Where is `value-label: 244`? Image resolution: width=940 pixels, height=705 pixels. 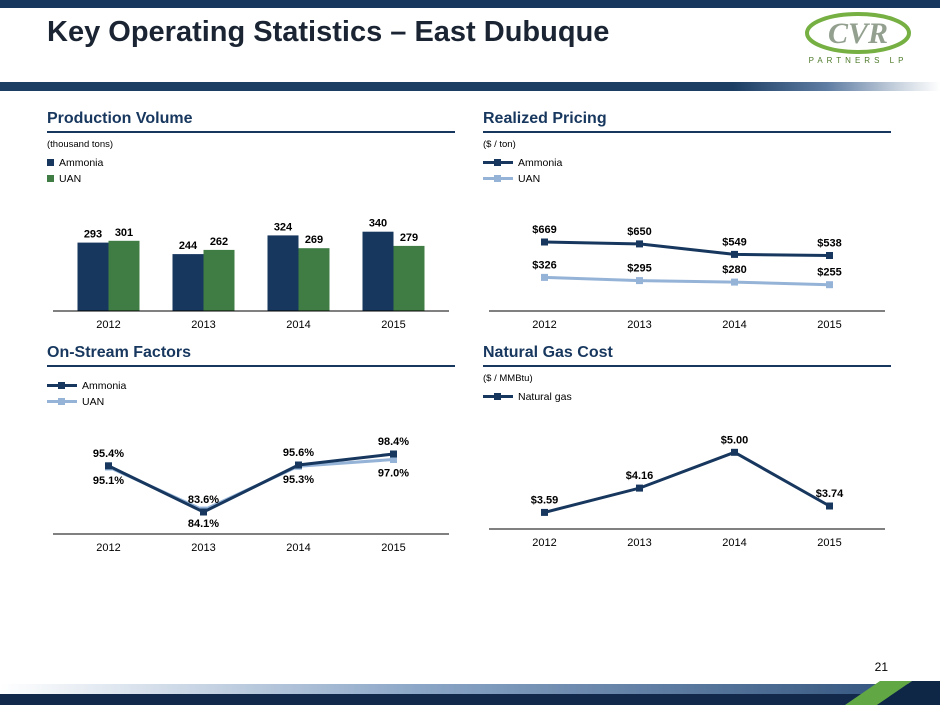 value-label: 244 is located at coordinates (188, 246).